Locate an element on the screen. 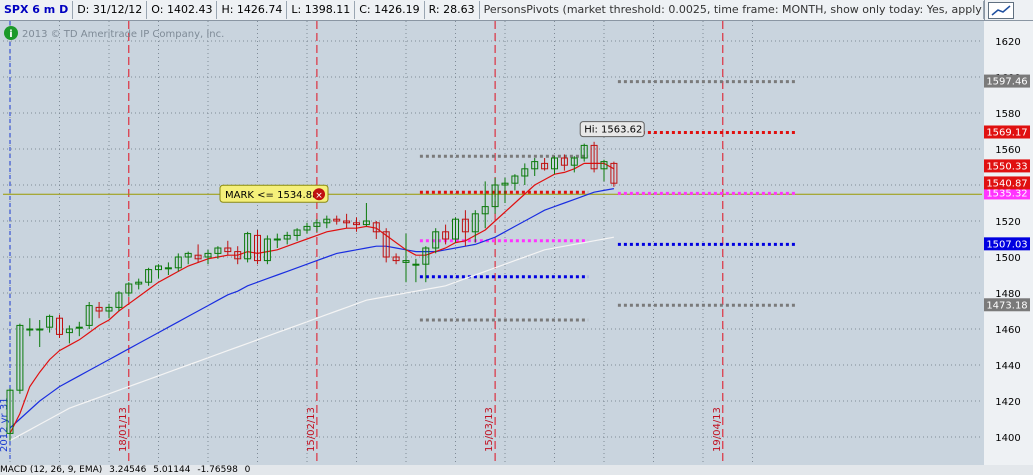 This screenshot has width=1033, height=475. mark-bubble: MARK <= 1534.88× is located at coordinates (274, 193).